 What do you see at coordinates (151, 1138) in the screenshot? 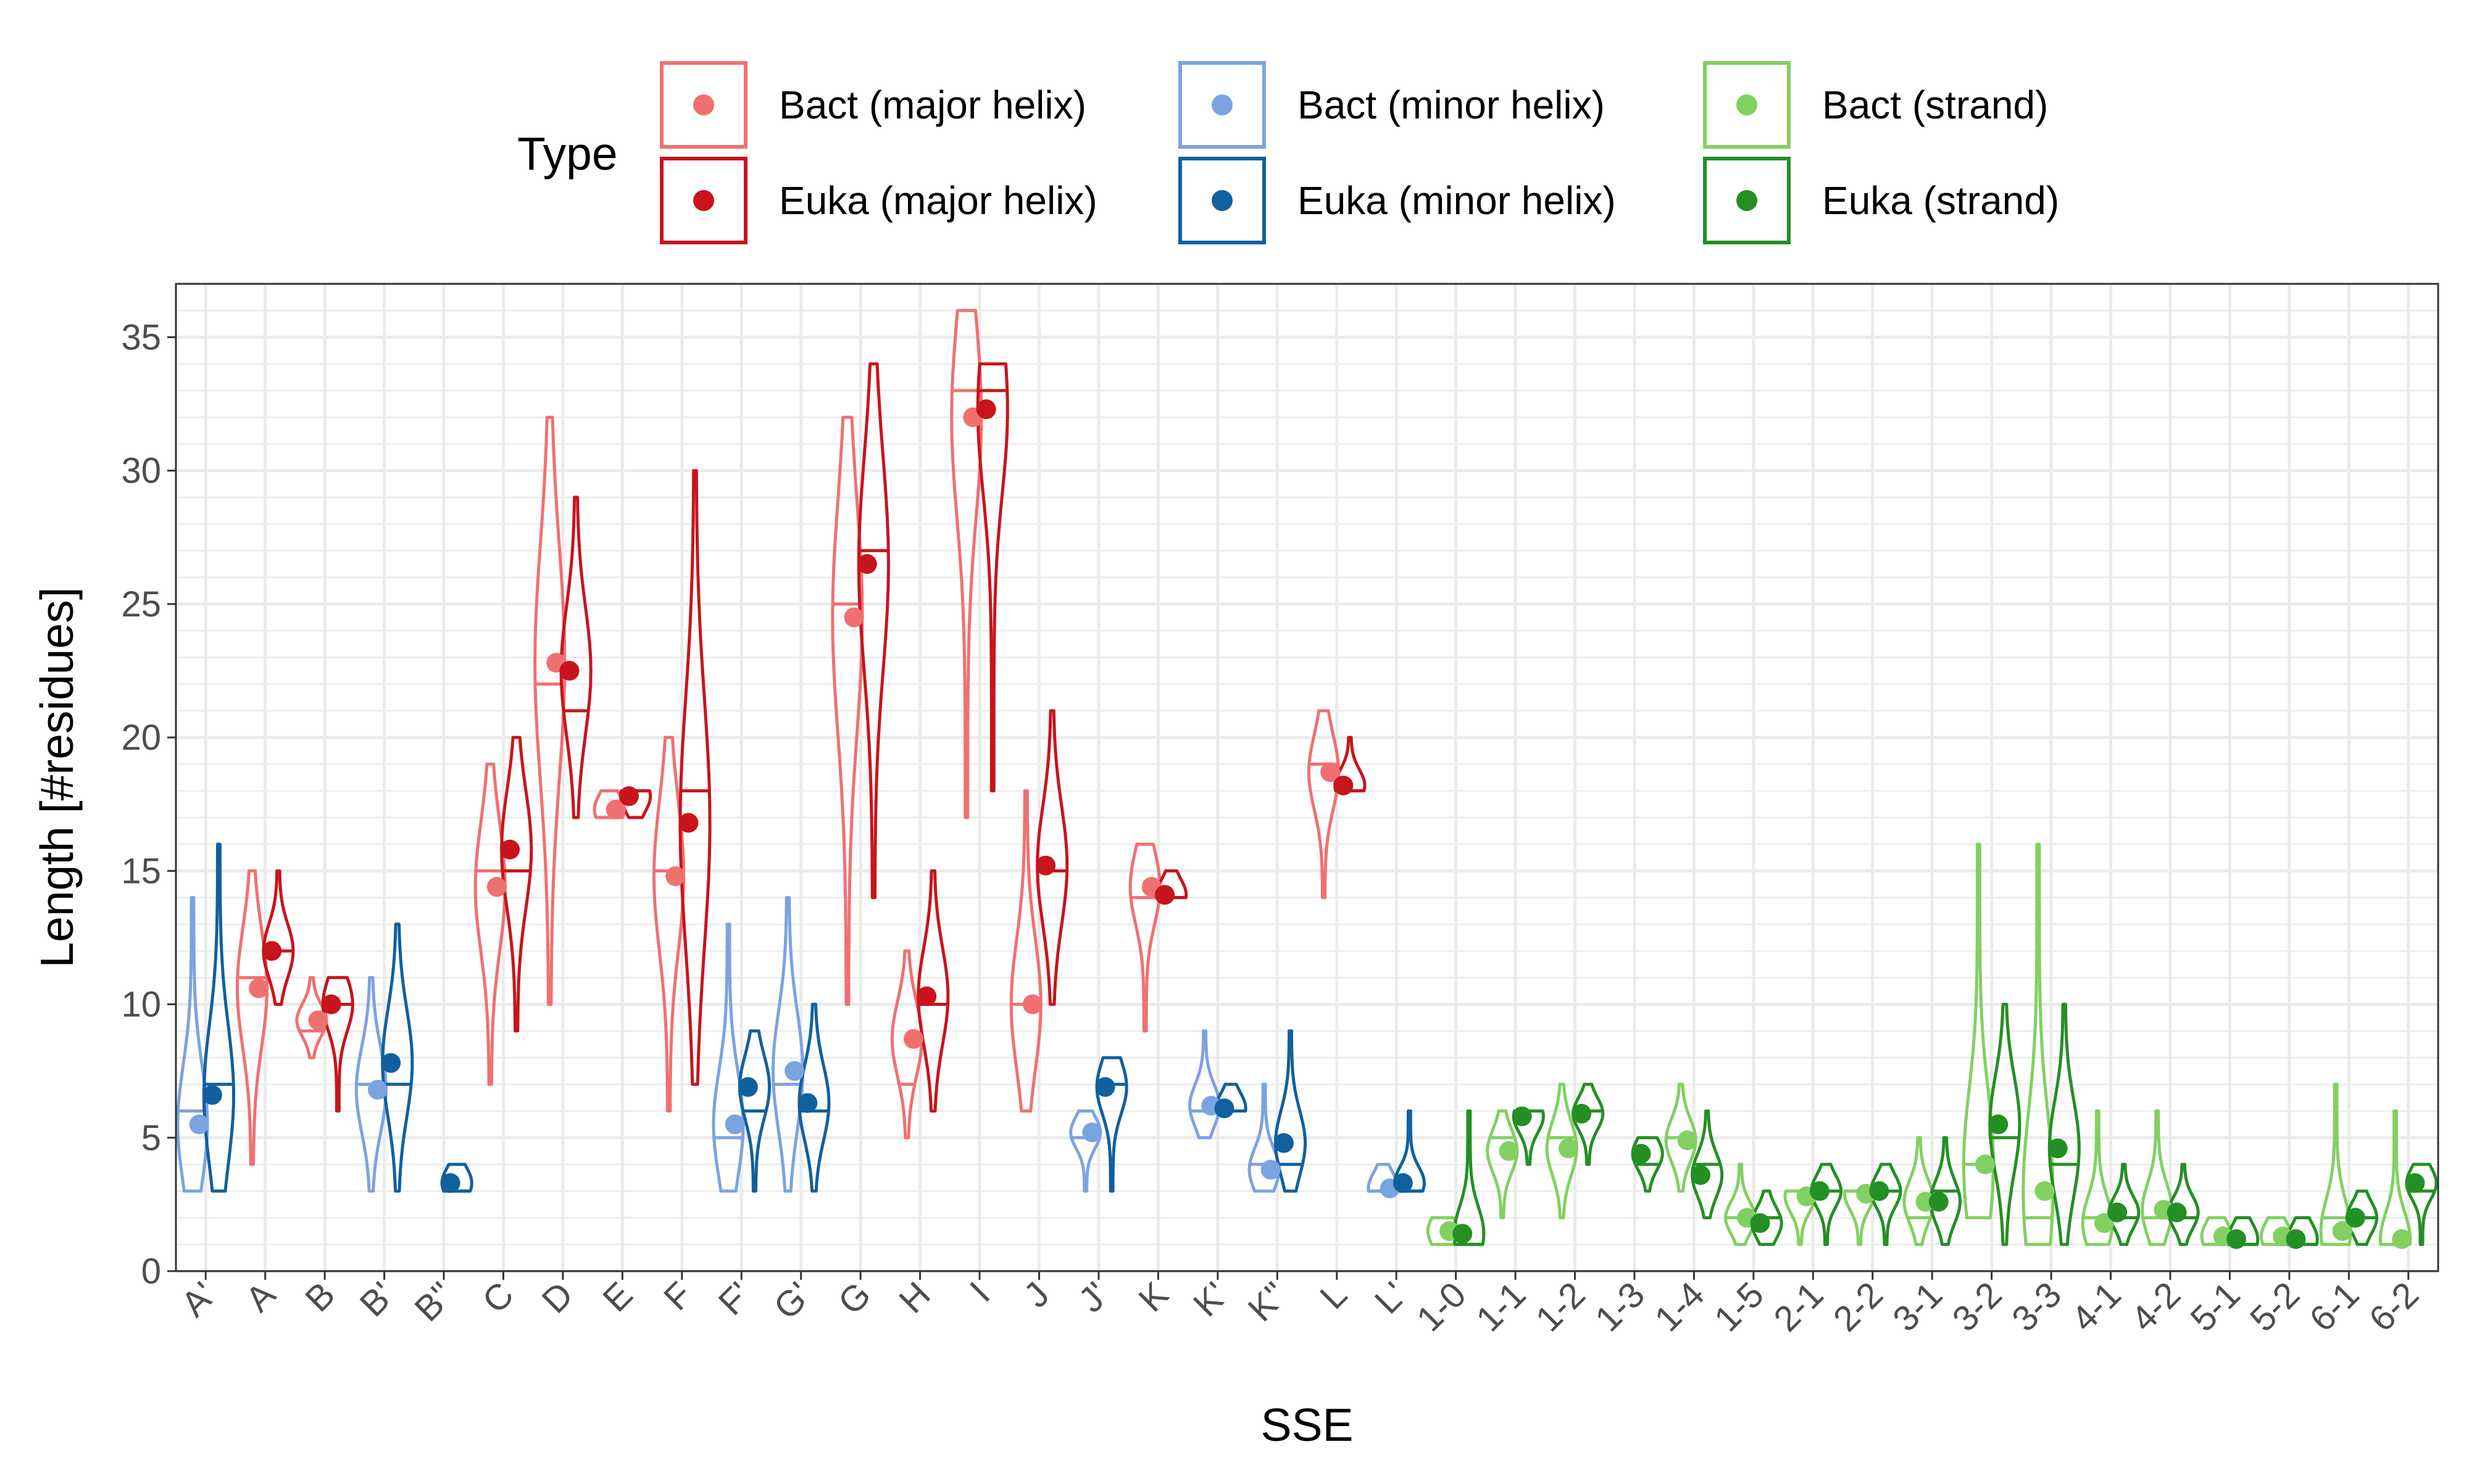
I see `y-tick-label: 5` at bounding box center [151, 1138].